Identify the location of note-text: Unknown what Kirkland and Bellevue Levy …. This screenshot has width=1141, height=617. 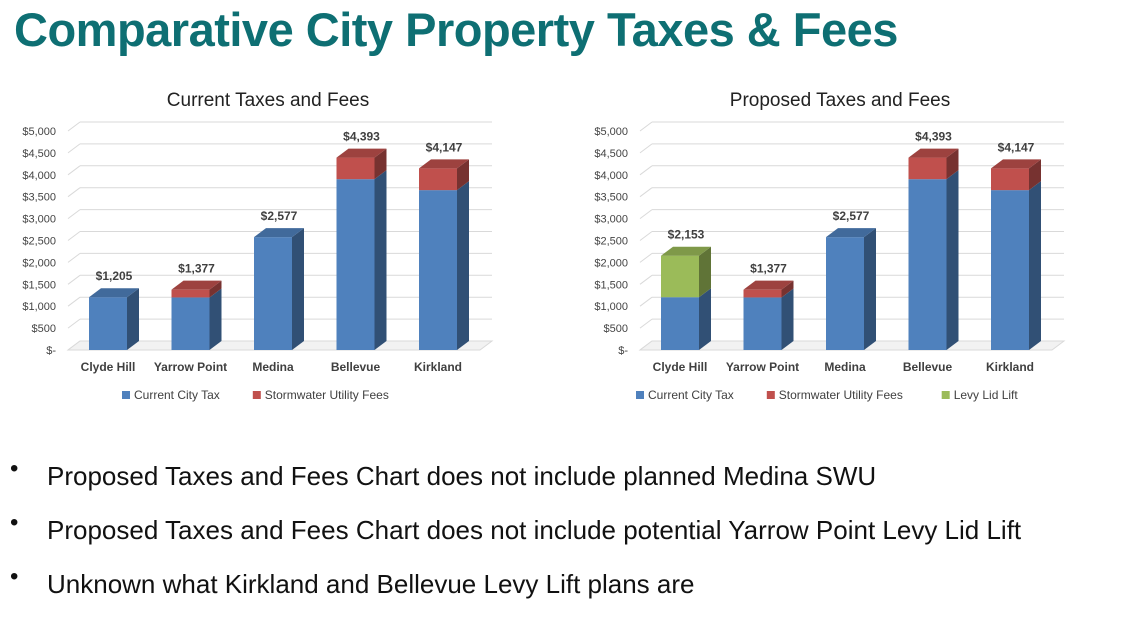
(371, 584).